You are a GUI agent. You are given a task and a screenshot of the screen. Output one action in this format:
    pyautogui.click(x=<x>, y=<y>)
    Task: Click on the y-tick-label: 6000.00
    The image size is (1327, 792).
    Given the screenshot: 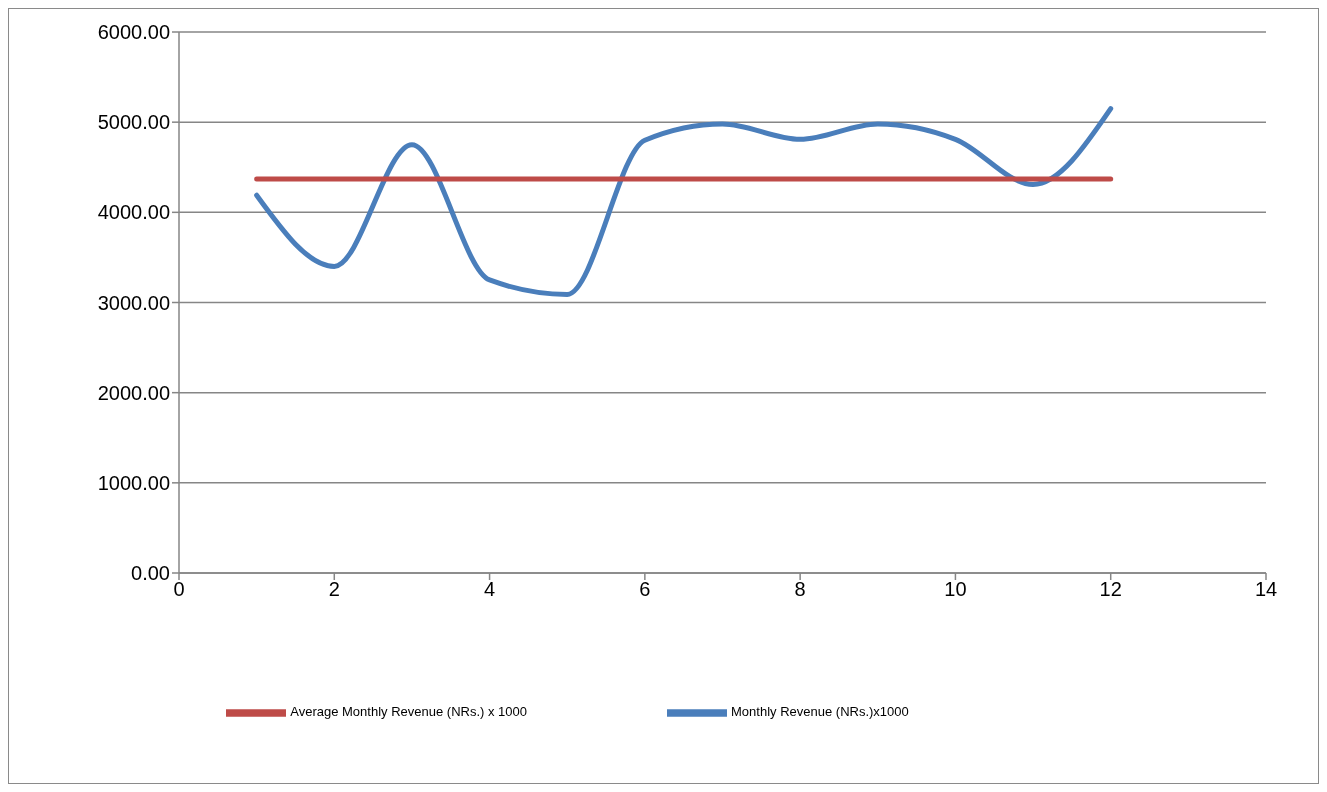 What is the action you would take?
    pyautogui.click(x=133, y=32)
    